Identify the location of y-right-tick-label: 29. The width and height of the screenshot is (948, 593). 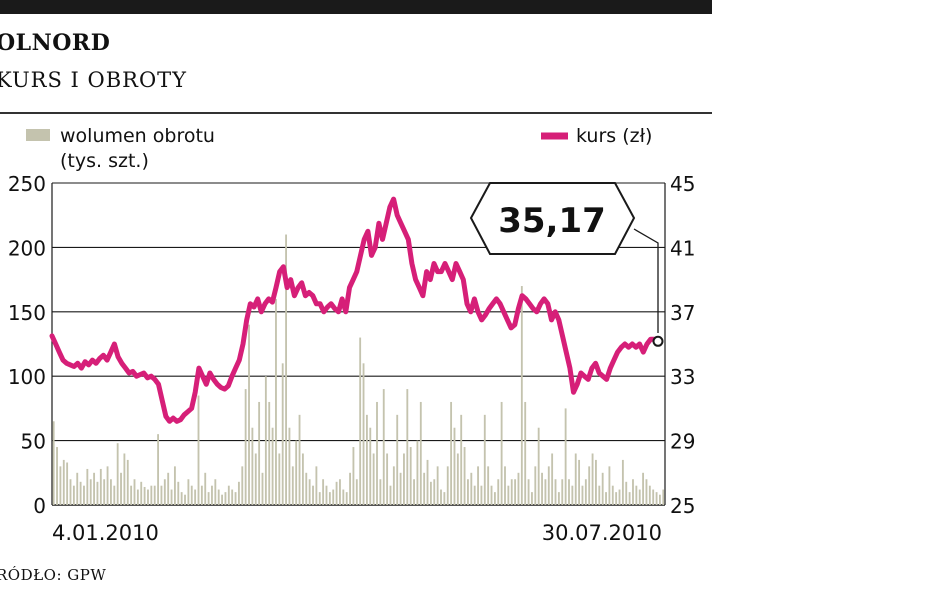
(682, 442).